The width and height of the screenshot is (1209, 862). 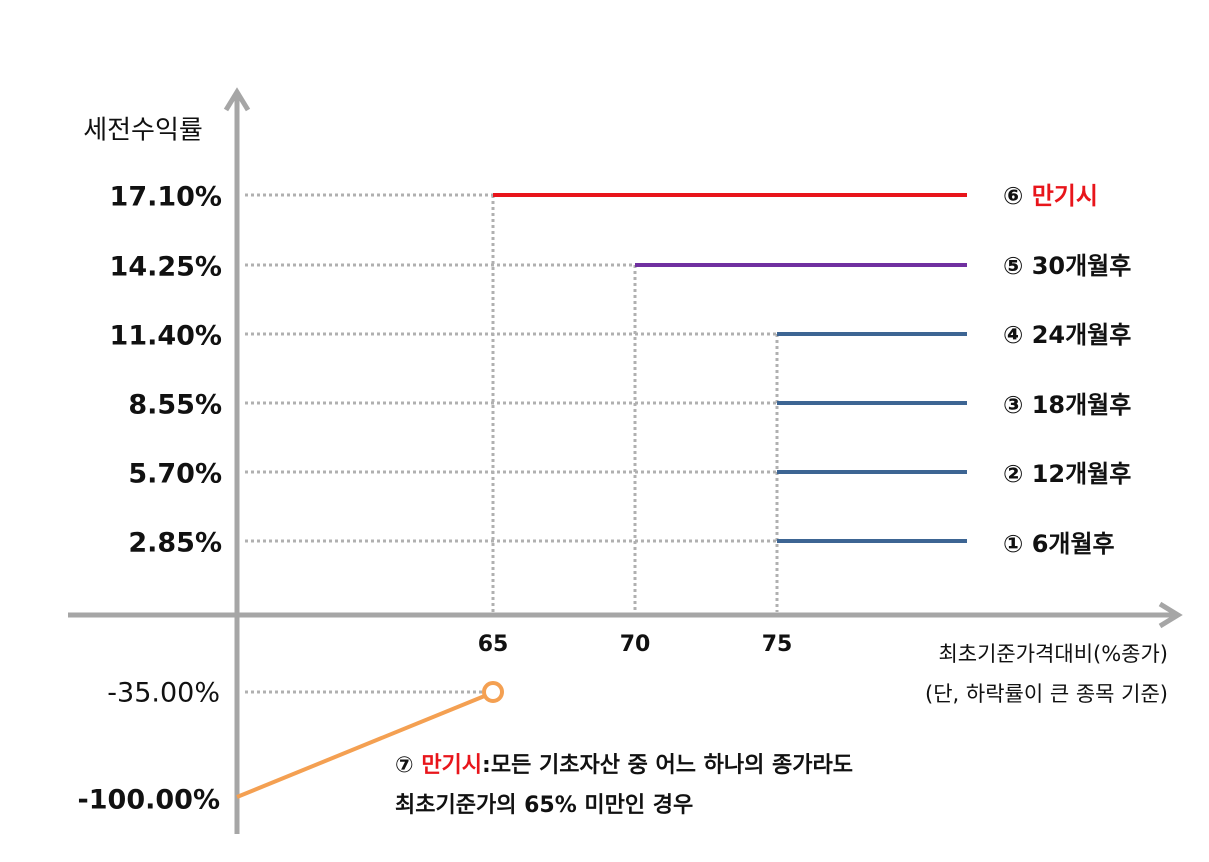 I want to click on legend-entry: ⑤ 30개월후, so click(x=1067, y=266).